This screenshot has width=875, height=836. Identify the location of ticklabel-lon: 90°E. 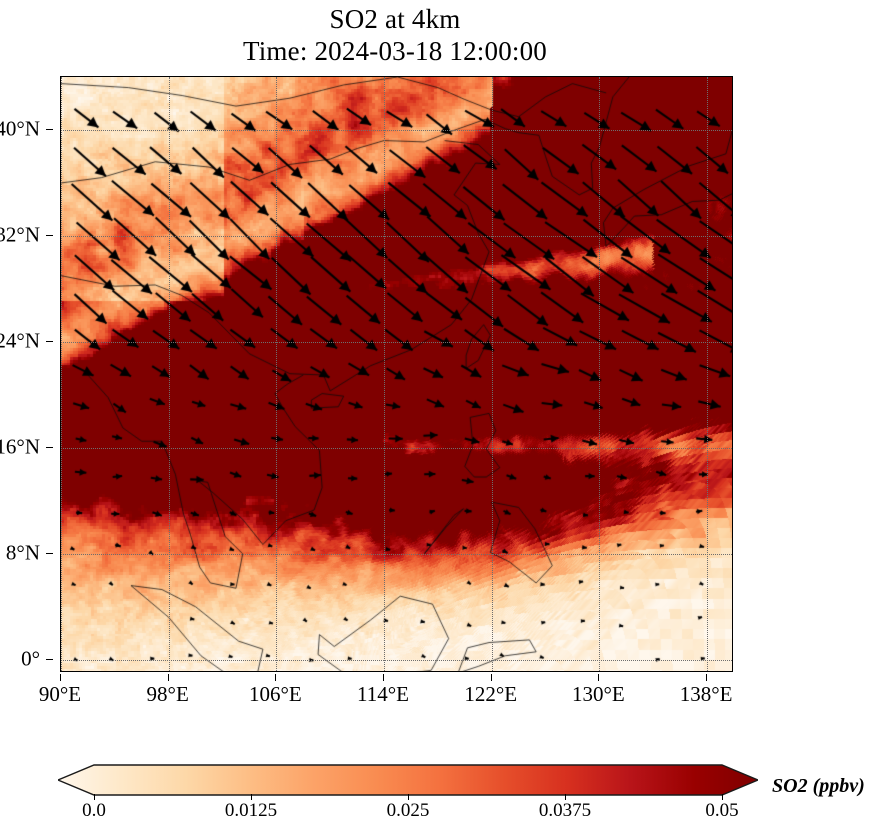
(60, 694).